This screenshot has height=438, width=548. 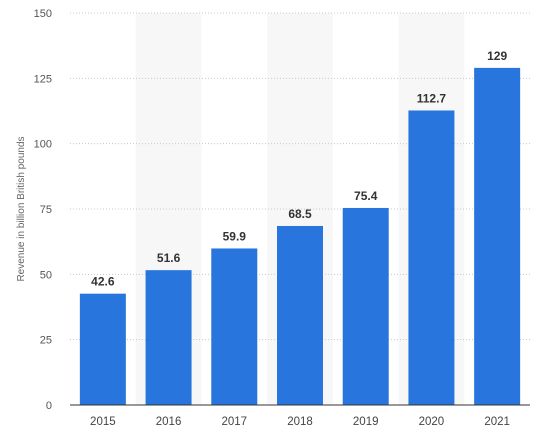 I want to click on bar-2016, so click(x=168, y=337).